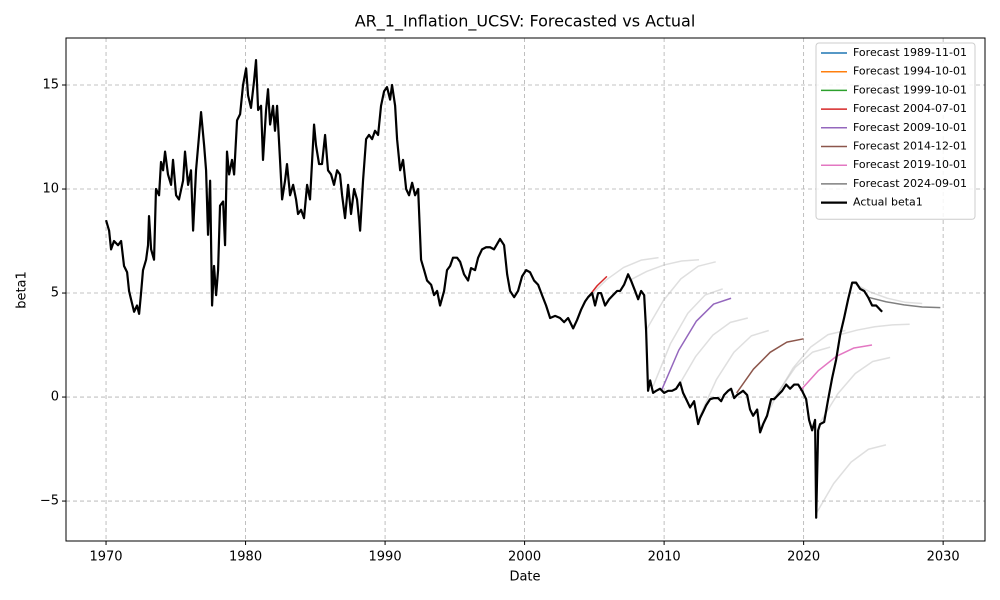 Image resolution: width=1000 pixels, height=600 pixels. What do you see at coordinates (22, 290) in the screenshot?
I see `y-axis-label: beta1` at bounding box center [22, 290].